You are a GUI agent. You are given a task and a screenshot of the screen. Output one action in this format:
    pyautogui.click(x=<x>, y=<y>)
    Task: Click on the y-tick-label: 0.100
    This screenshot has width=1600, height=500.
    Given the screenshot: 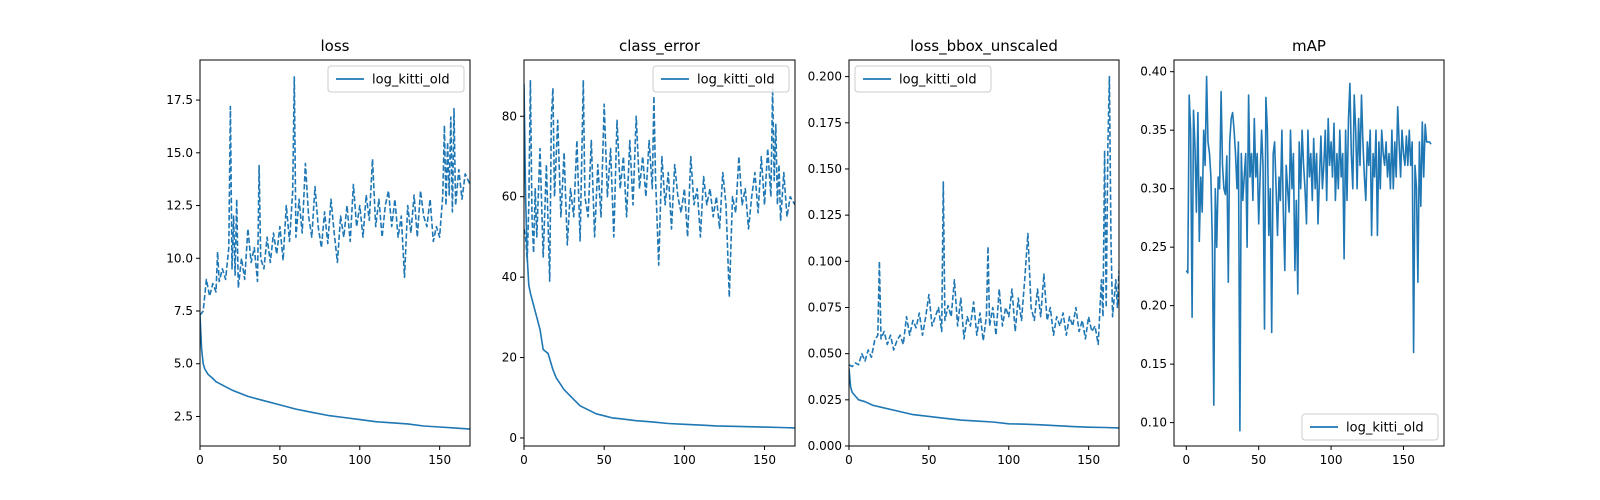 What is the action you would take?
    pyautogui.click(x=825, y=261)
    